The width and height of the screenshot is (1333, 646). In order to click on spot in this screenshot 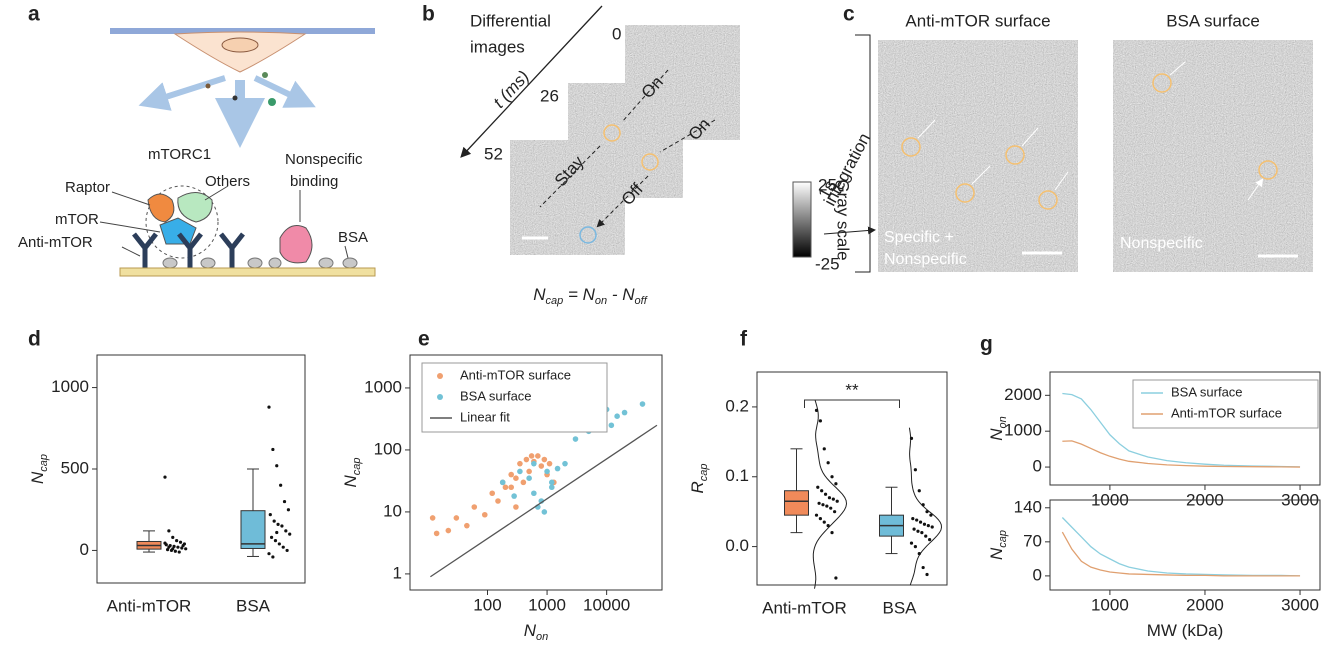, I will do `click(588, 235)`.